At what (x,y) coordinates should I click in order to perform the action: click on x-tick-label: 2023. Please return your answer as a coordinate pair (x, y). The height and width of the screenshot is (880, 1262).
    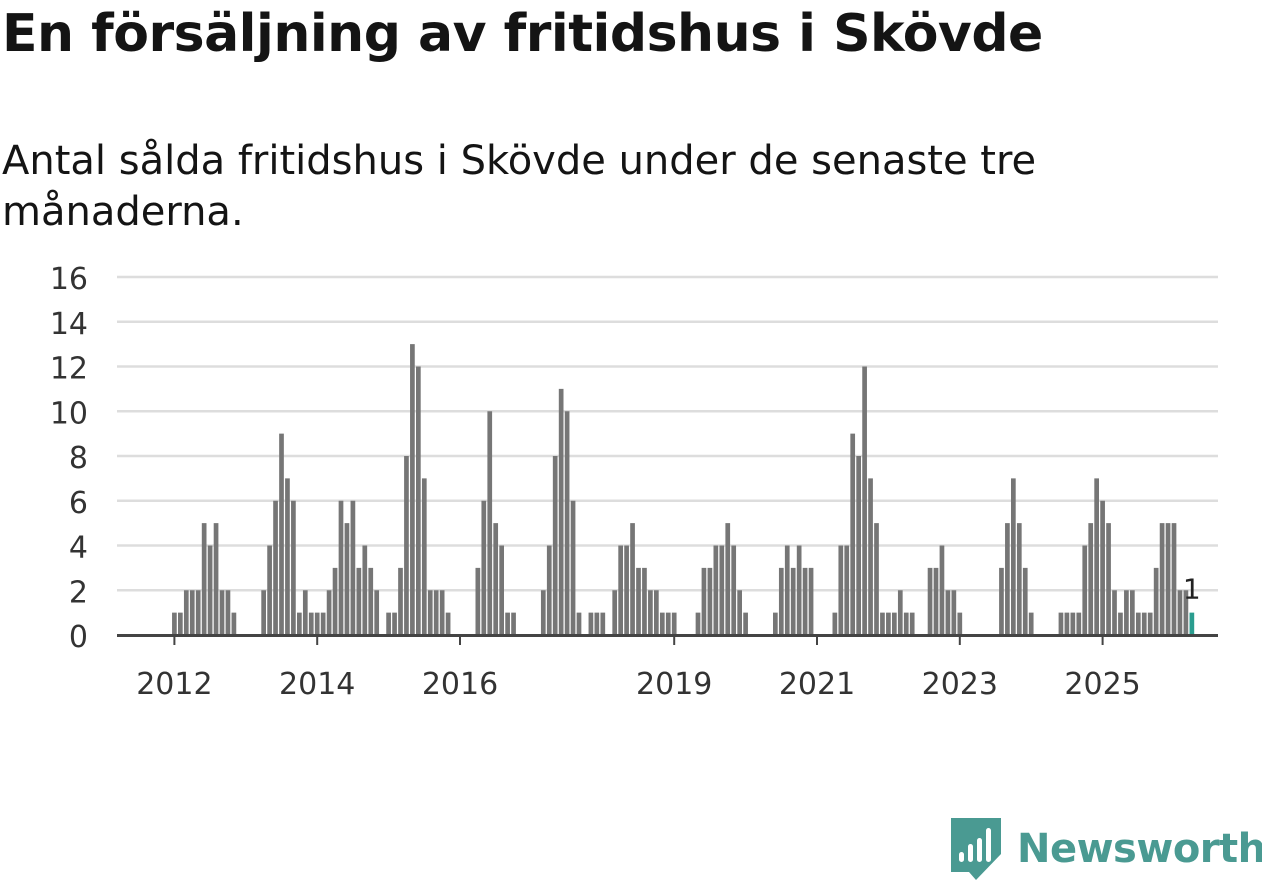
    Looking at the image, I should click on (960, 684).